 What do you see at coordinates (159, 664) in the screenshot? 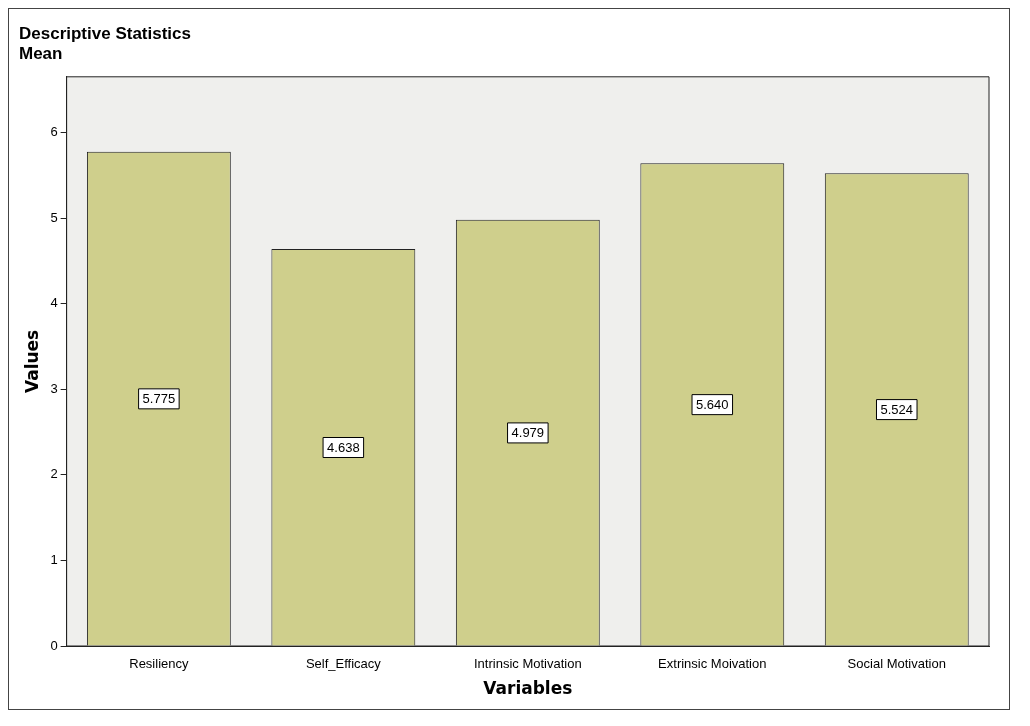
I see `x-tick-label: Resiliency` at bounding box center [159, 664].